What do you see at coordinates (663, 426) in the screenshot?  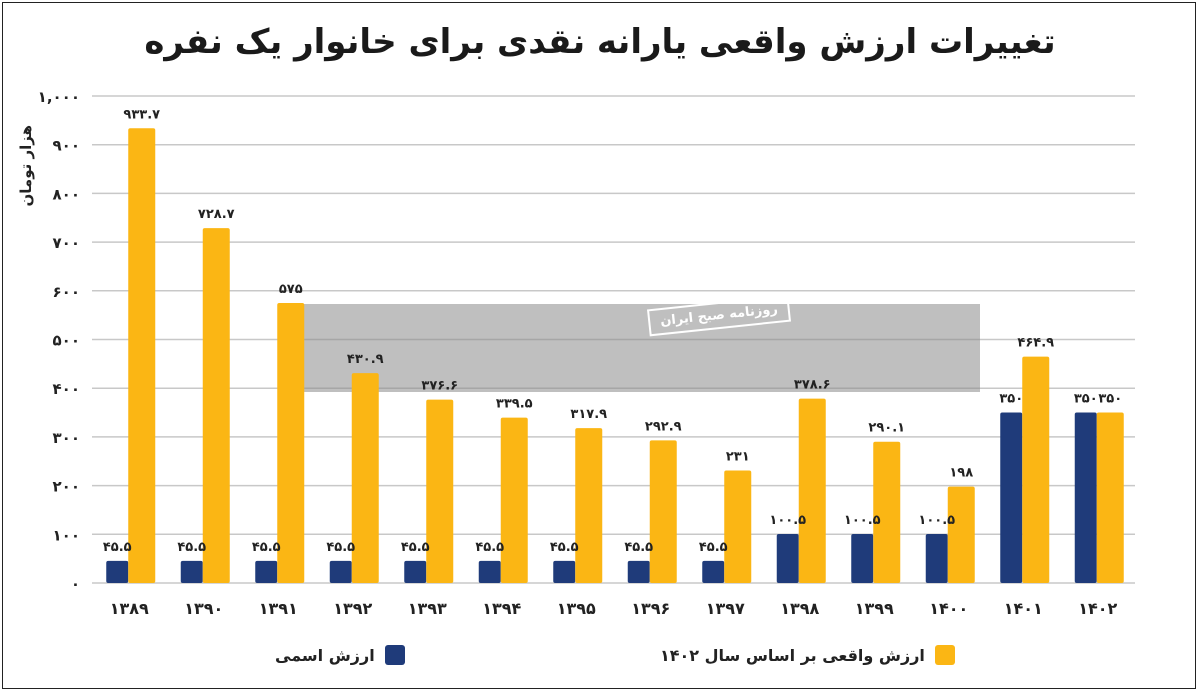 I see `data-label: ۲۹۲.۹` at bounding box center [663, 426].